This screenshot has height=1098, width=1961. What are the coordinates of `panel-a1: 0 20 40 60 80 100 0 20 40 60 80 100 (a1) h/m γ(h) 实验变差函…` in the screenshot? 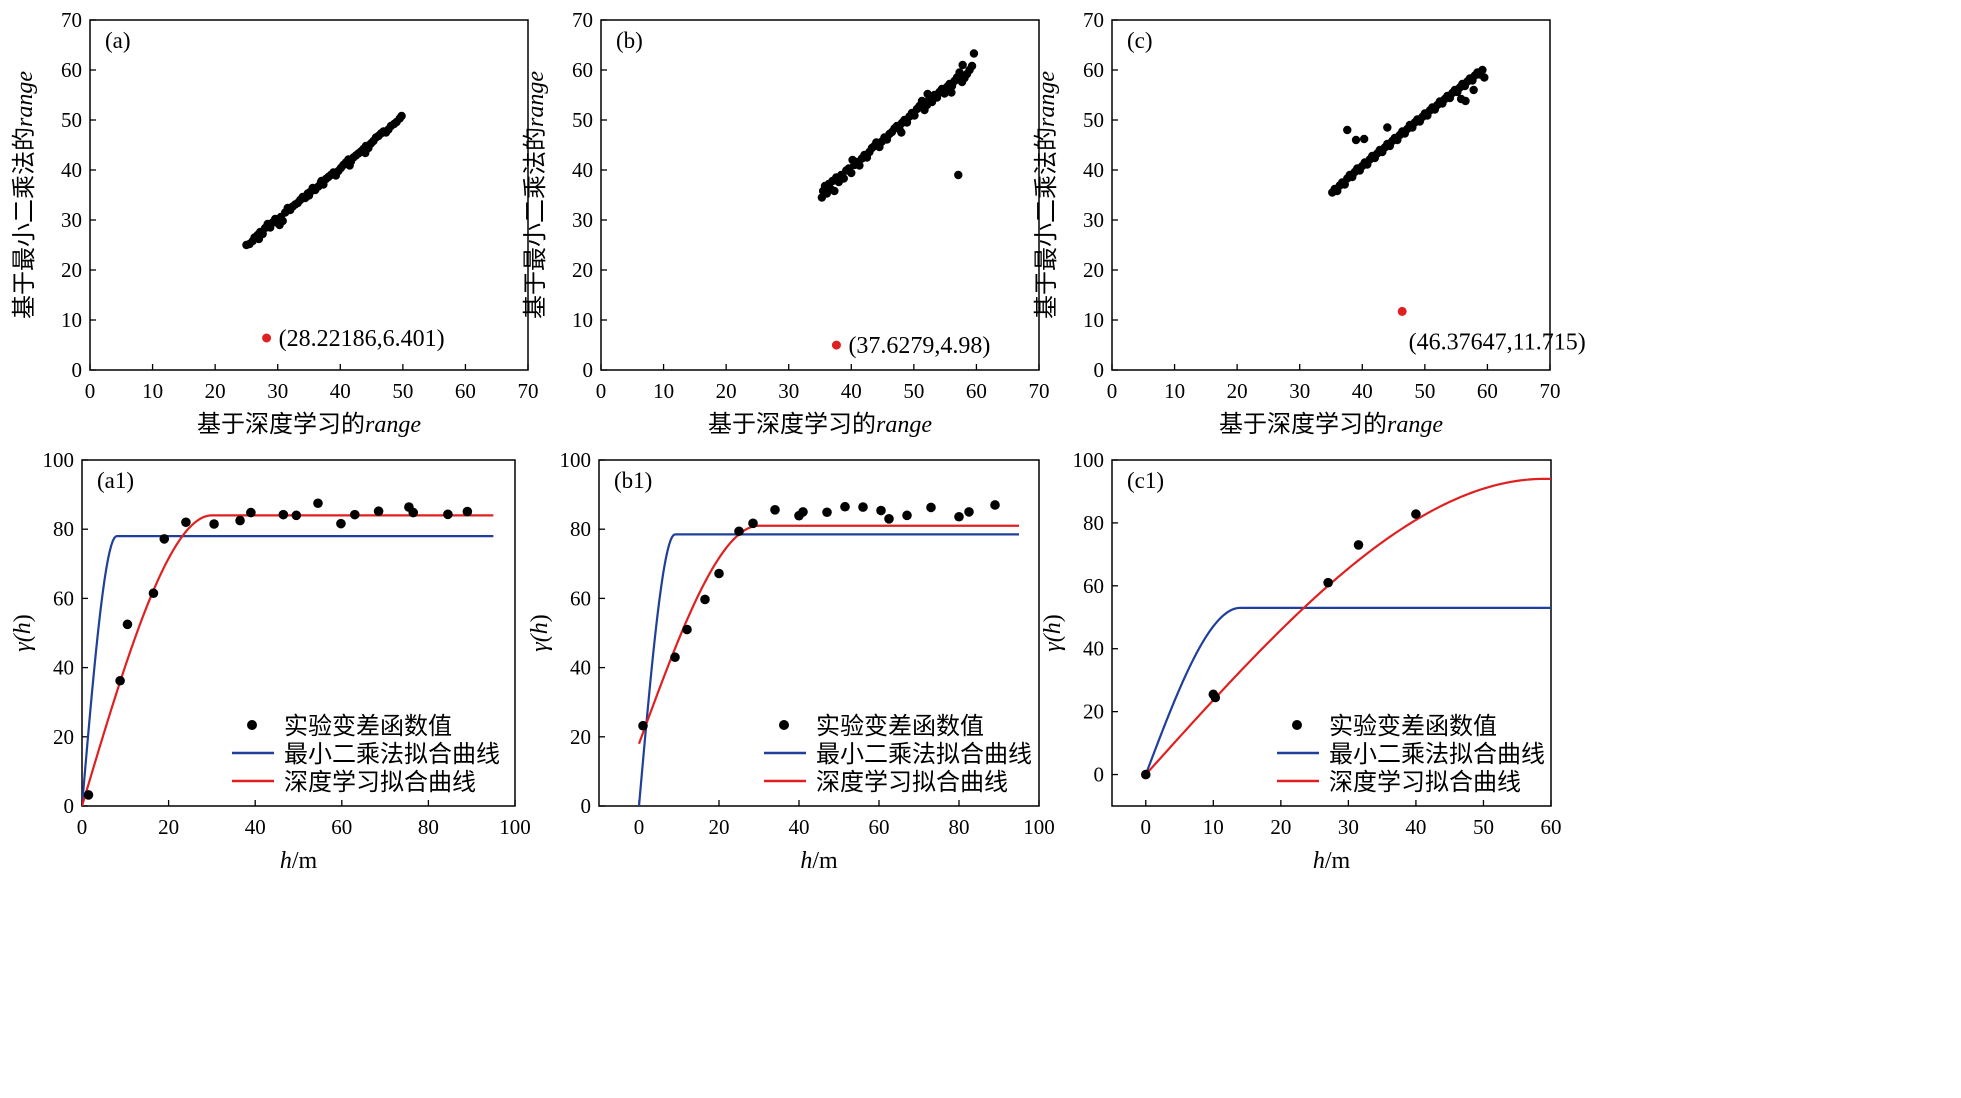 It's located at (270, 661).